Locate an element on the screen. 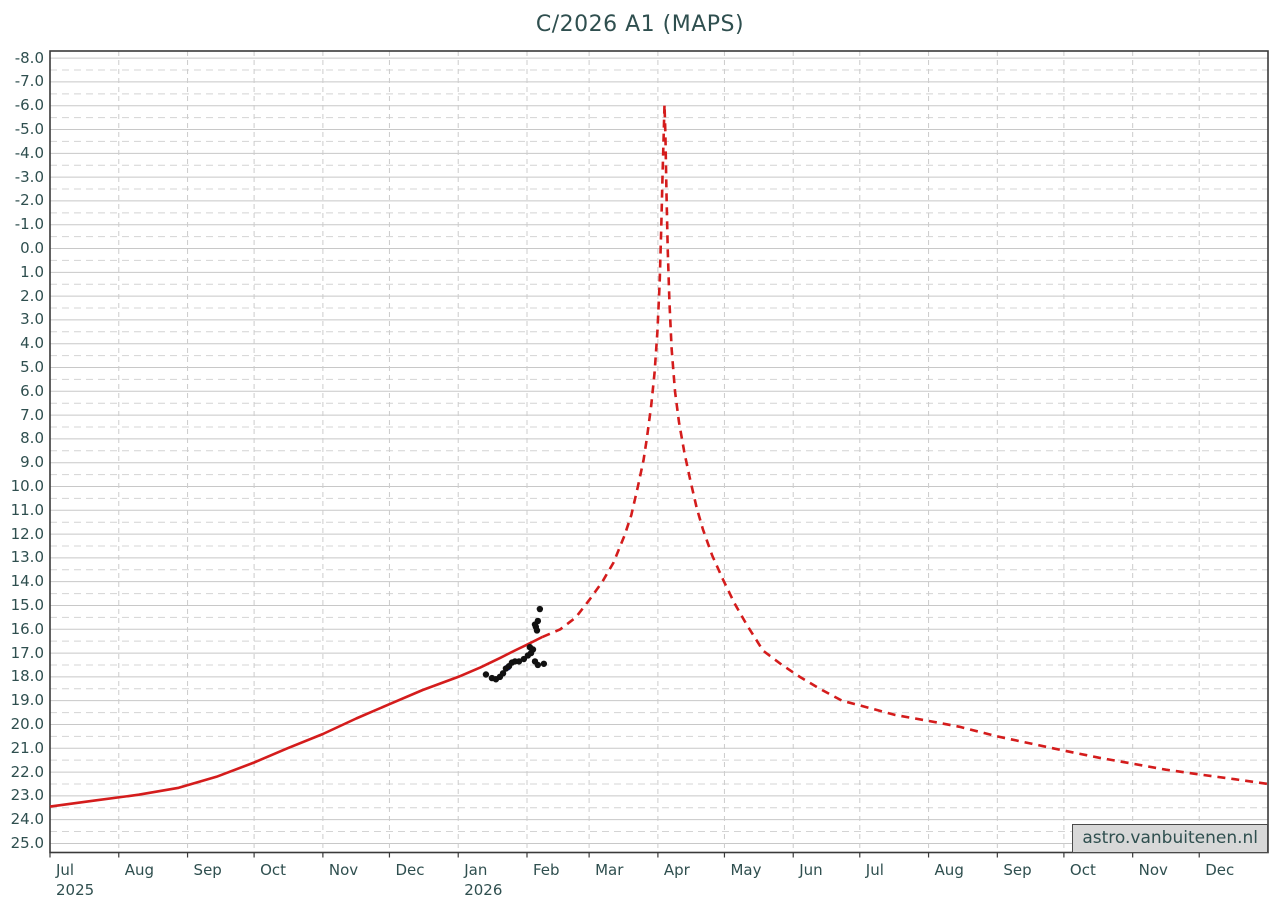 The image size is (1280, 905). y-tick-label: 24.0 is located at coordinates (27, 819).